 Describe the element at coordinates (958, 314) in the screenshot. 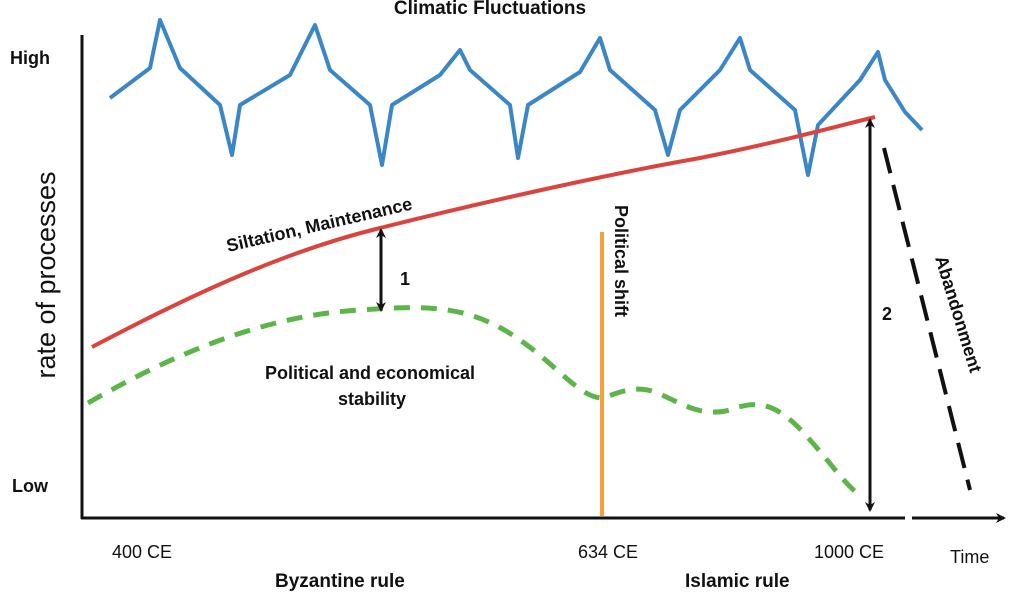

I see `abandonment-label: Abandonment` at that location.